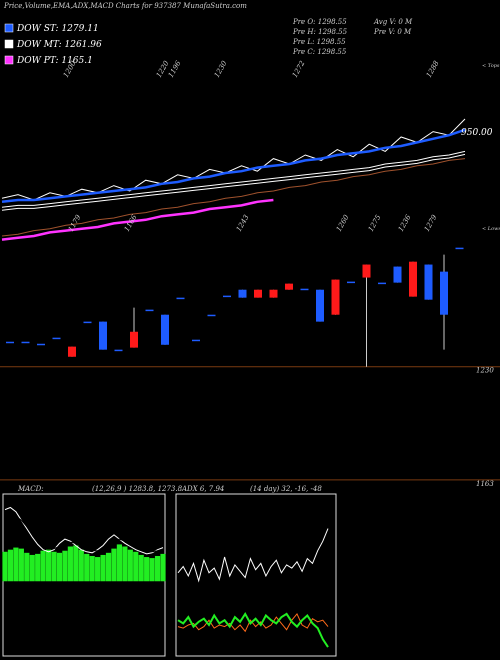  What do you see at coordinates (319, 22) in the screenshot?
I see `info-text: Pre O: 1298.55` at bounding box center [319, 22].